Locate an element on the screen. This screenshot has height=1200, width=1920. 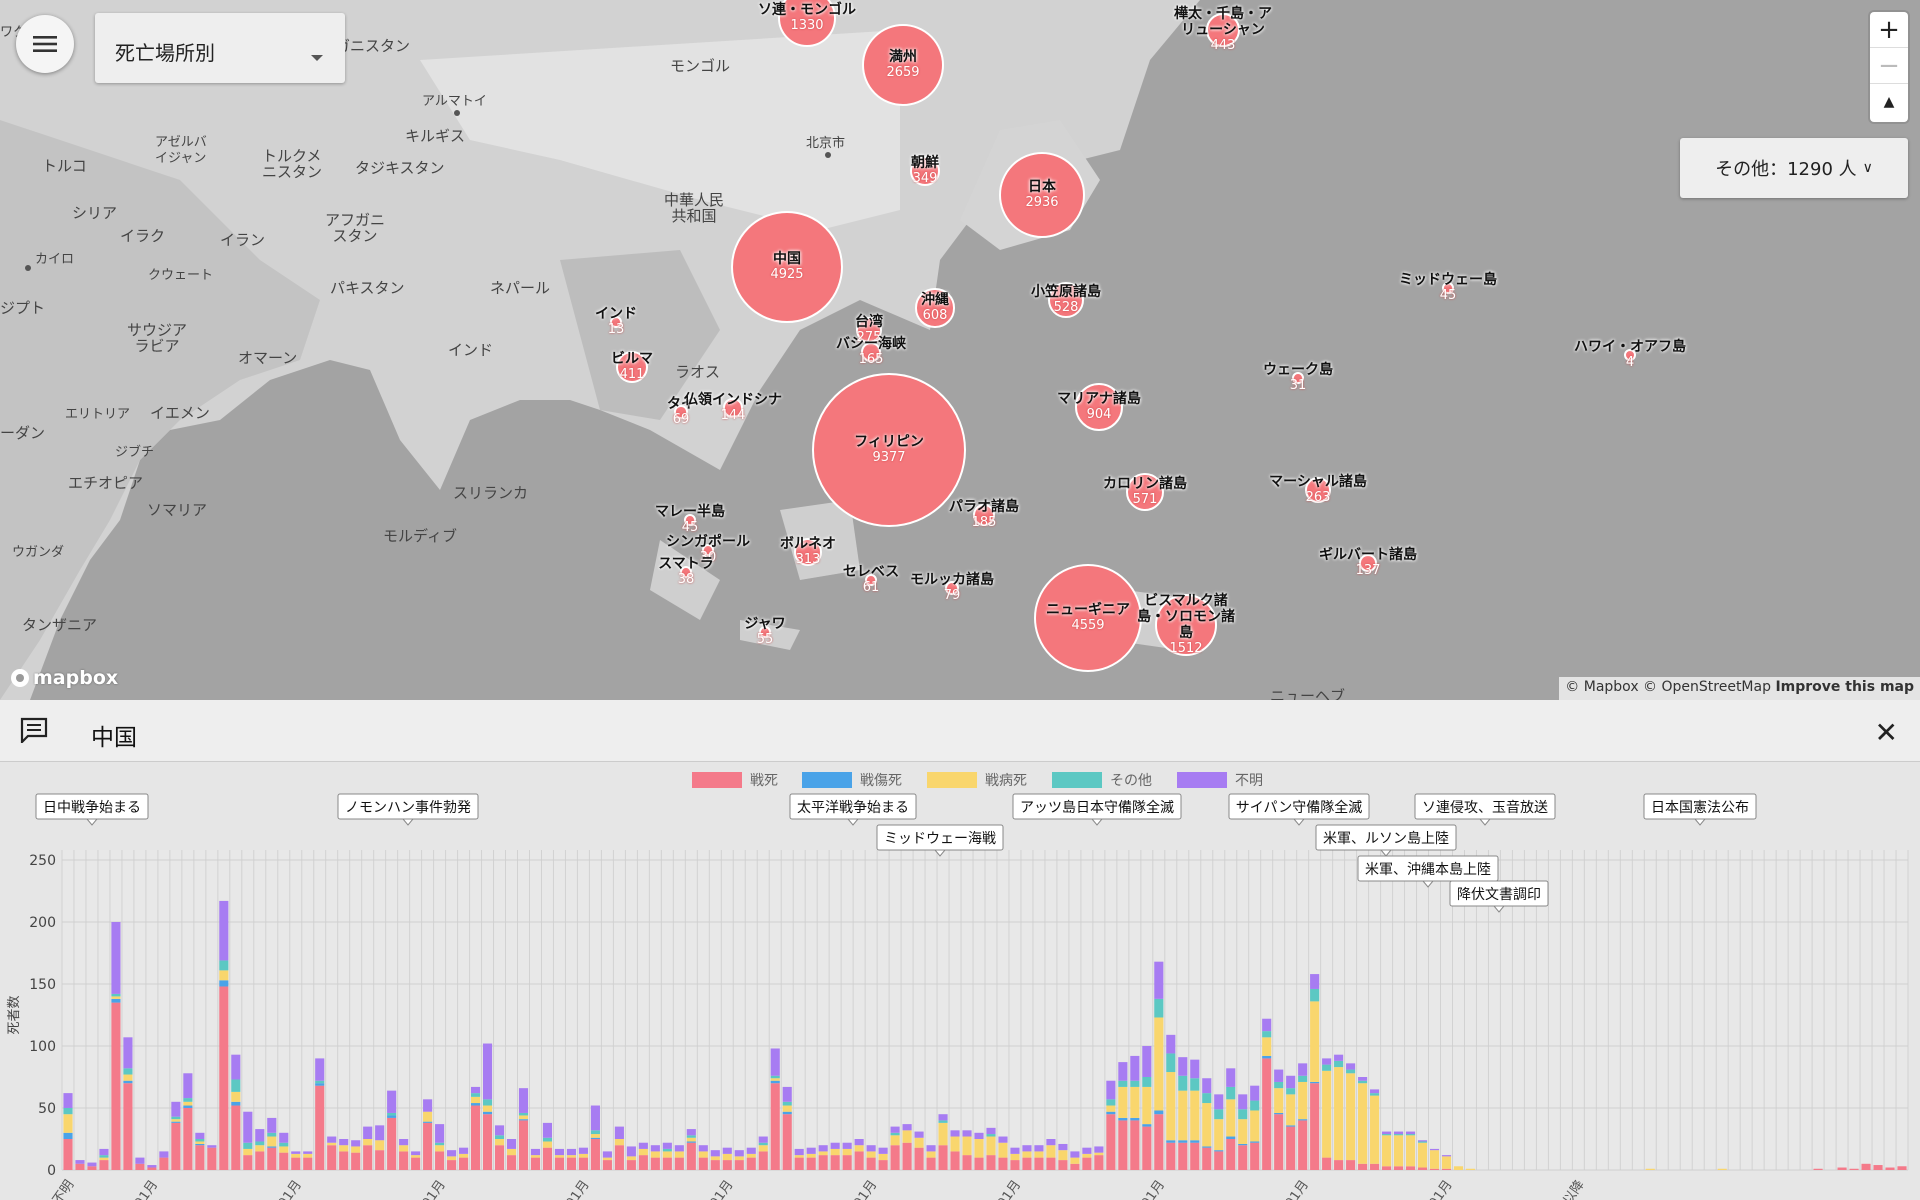
compass-reset-button: ▲ is located at coordinates (1889, 102).